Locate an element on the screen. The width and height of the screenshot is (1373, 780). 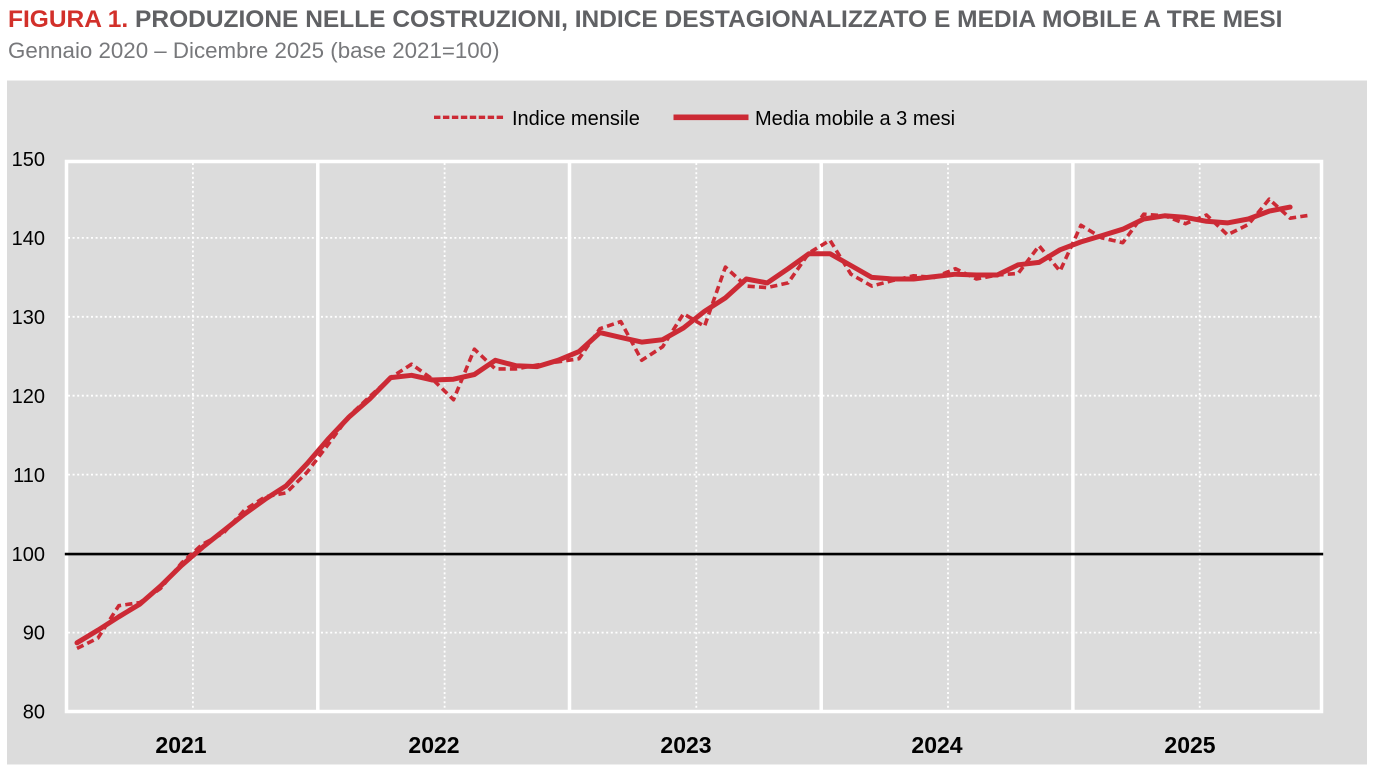
svg-text: 2023 is located at coordinates (685, 745).